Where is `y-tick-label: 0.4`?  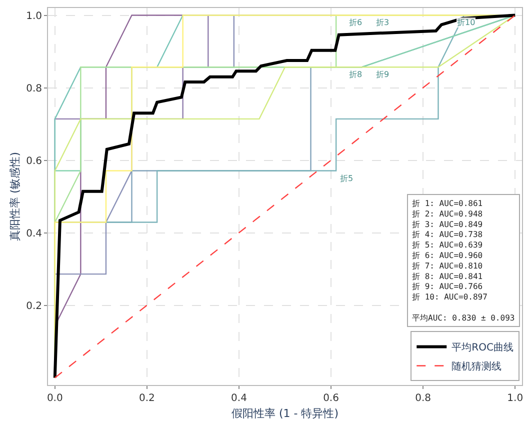 y-tick-label: 0.4 is located at coordinates (34, 234).